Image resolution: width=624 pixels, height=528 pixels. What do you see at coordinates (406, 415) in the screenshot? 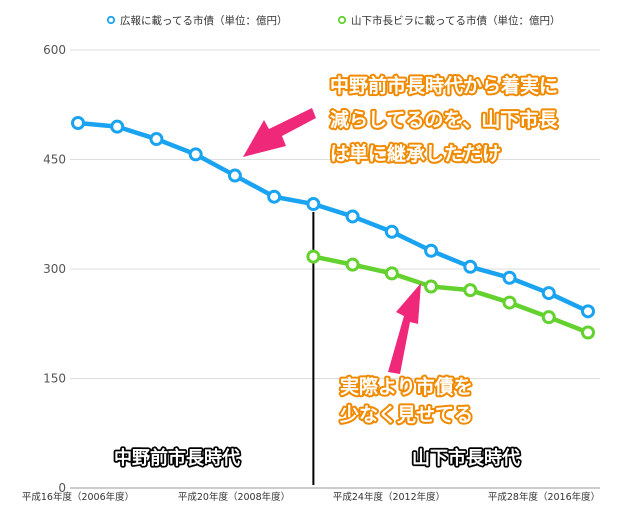
I see `annotation-line: 少なく見せてる` at bounding box center [406, 415].